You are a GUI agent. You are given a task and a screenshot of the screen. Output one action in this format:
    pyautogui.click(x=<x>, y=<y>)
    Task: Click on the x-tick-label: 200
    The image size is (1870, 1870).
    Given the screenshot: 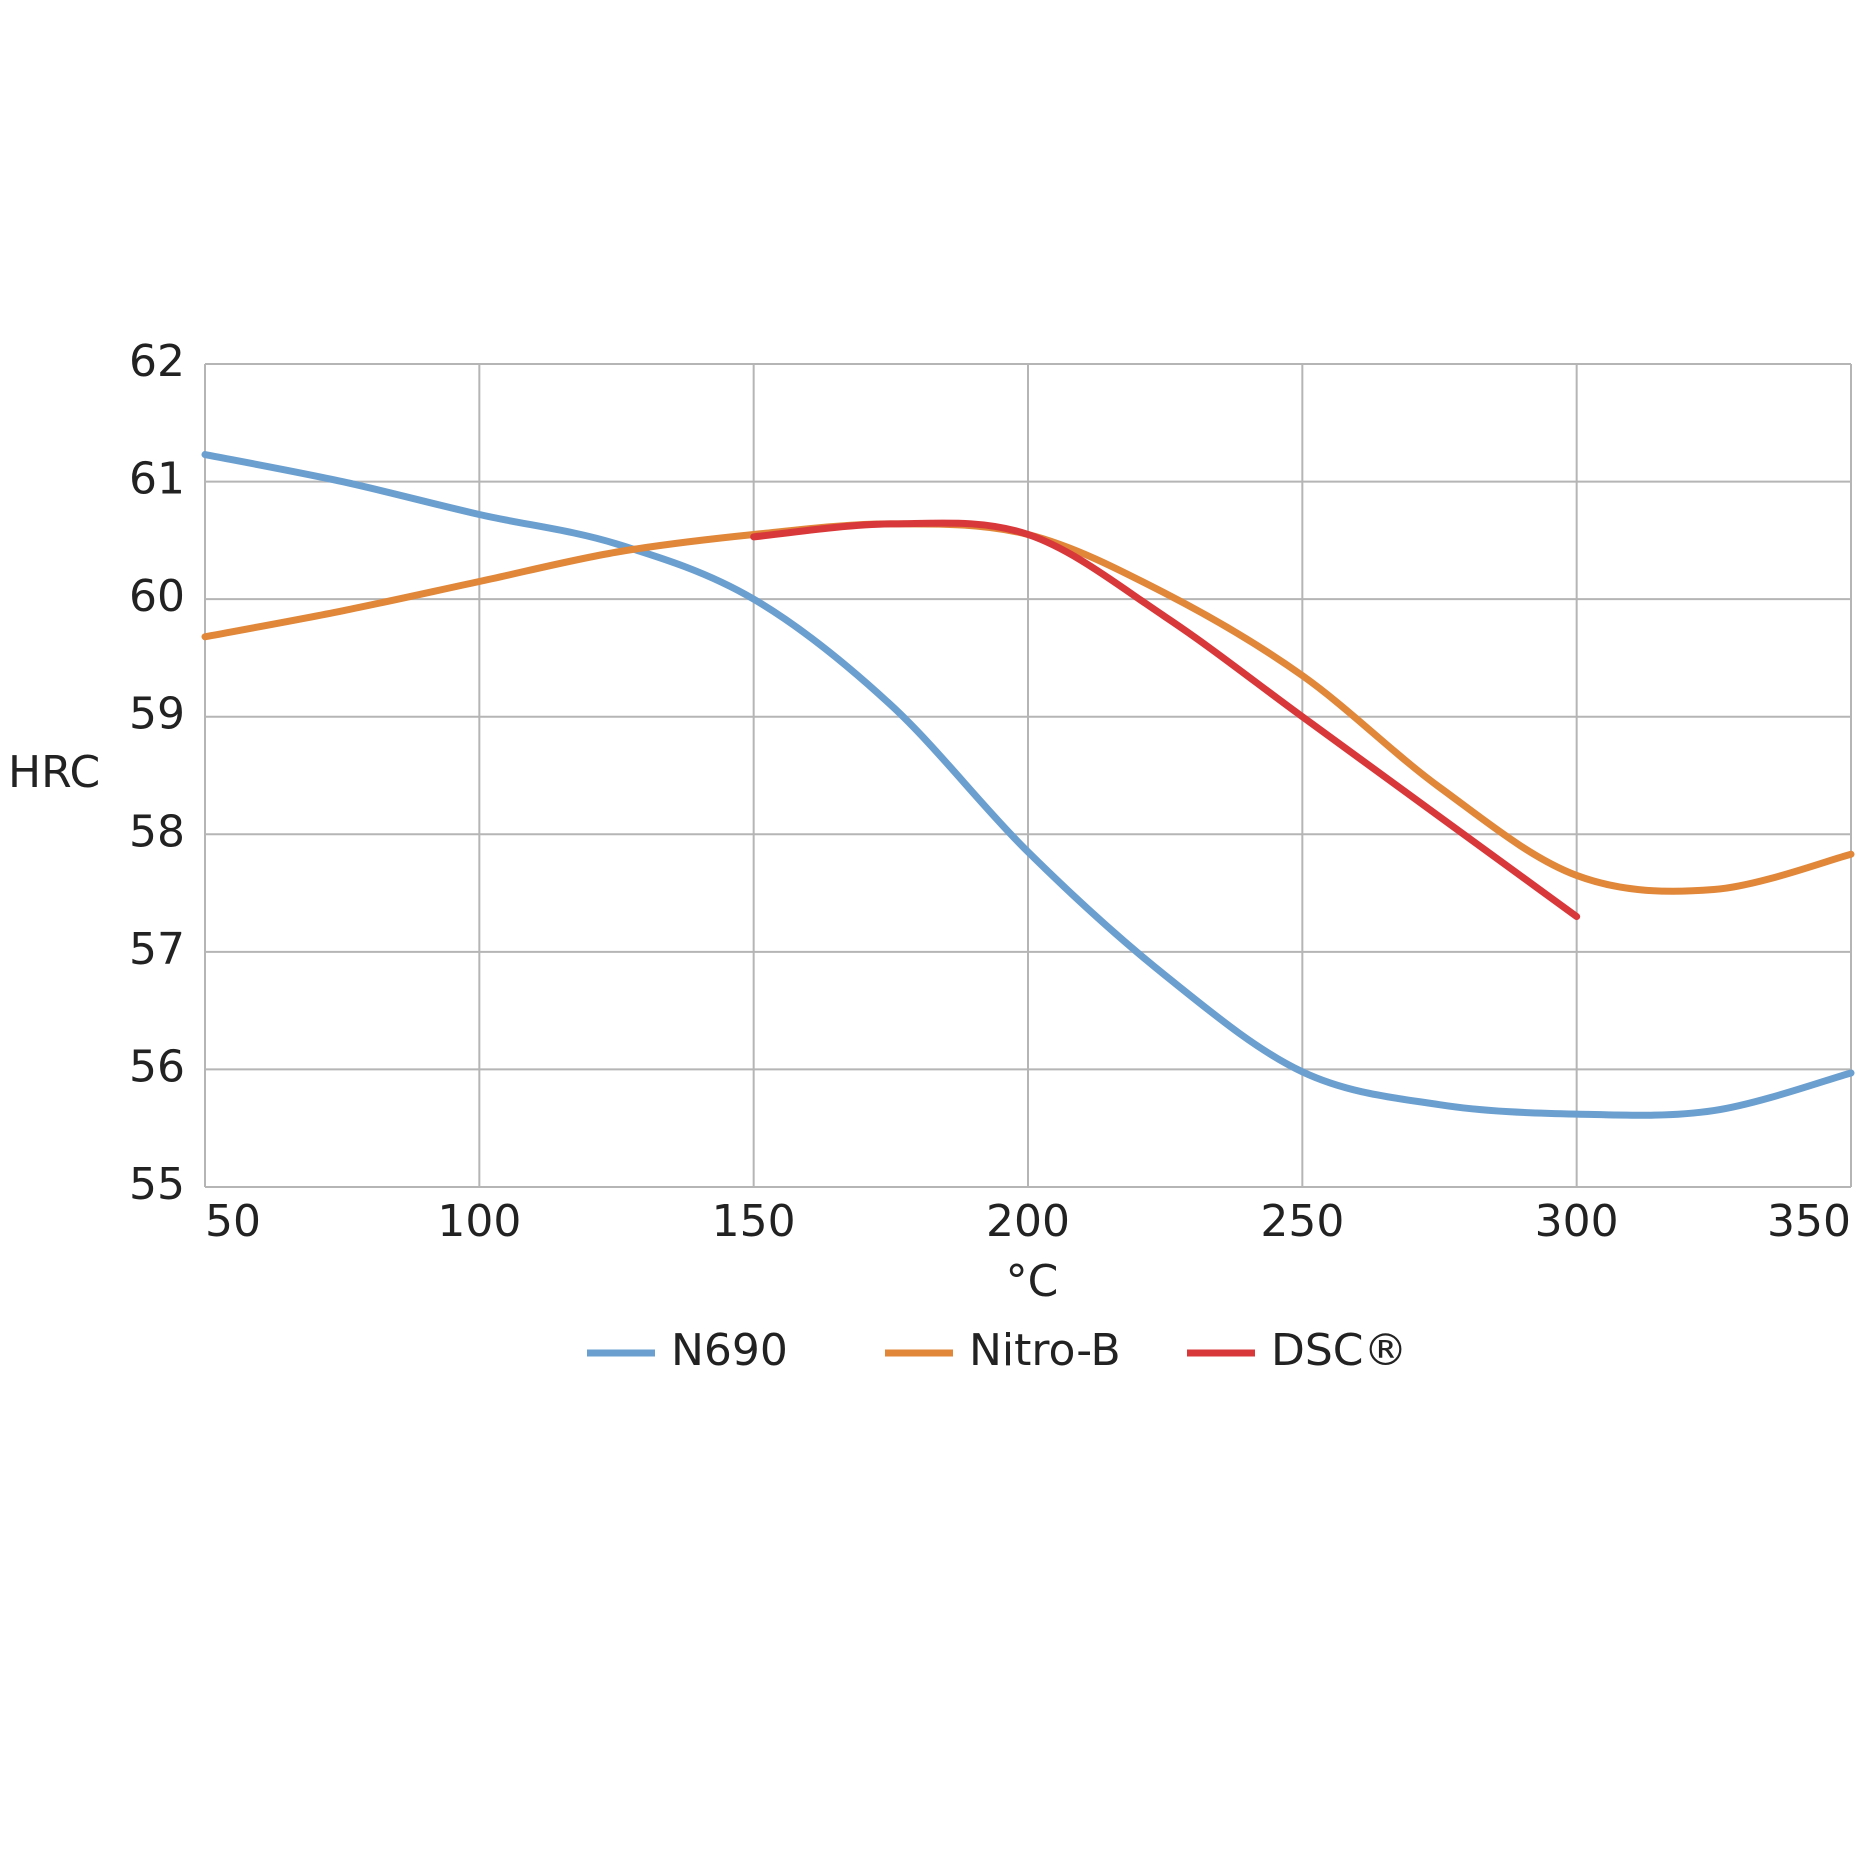 What is the action you would take?
    pyautogui.click(x=1028, y=1221)
    